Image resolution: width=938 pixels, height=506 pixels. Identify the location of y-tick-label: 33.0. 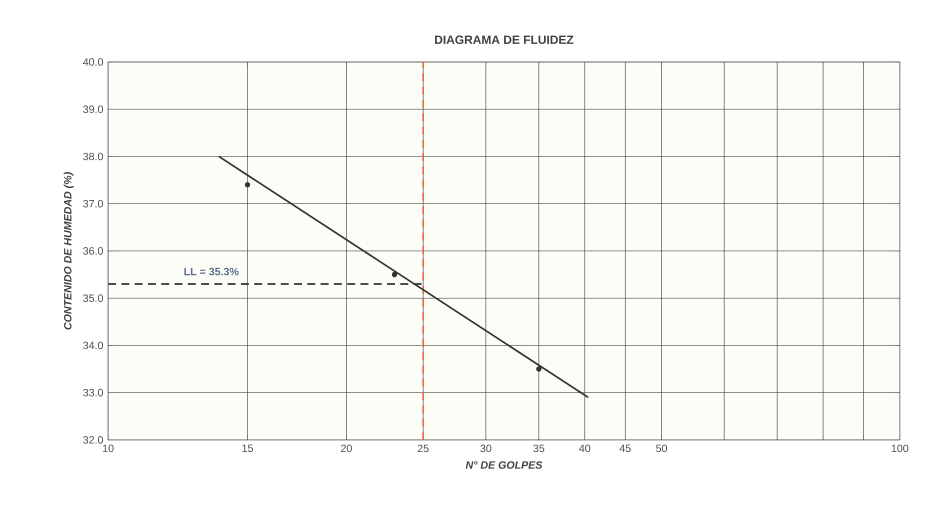
(93, 392).